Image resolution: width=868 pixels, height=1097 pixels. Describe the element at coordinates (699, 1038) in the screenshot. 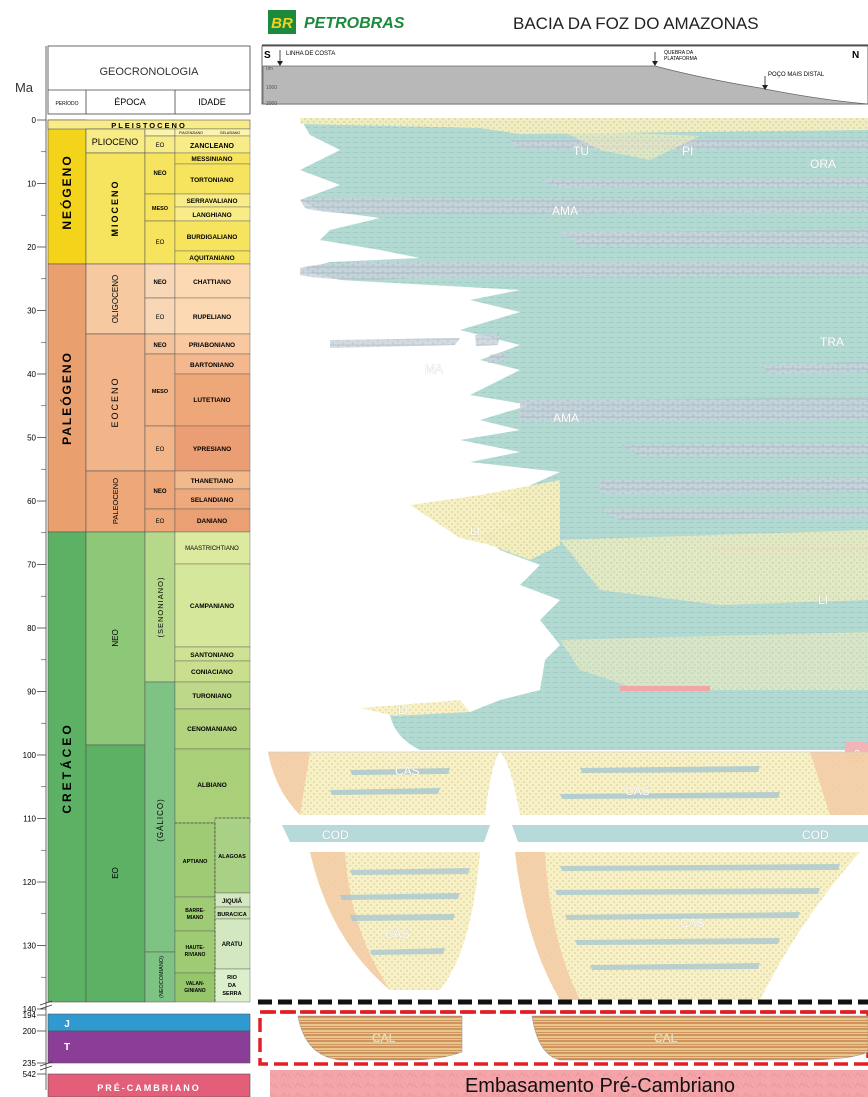

I see `cal-right` at that location.